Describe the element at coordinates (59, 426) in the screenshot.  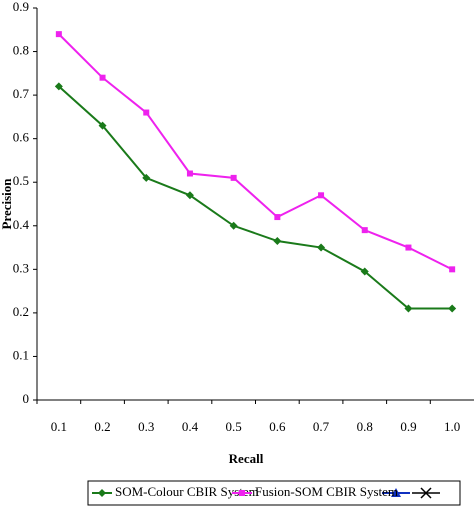
I see `x-tick-label: 0.1` at that location.